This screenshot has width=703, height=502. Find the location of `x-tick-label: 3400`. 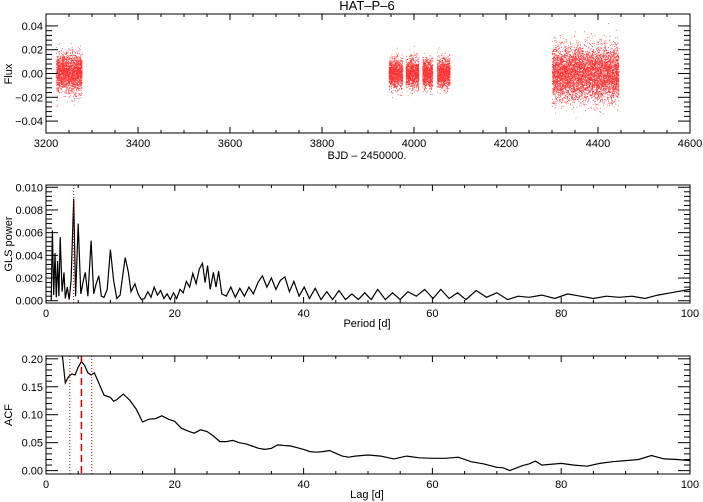

x-tick-label: 3400 is located at coordinates (138, 144).